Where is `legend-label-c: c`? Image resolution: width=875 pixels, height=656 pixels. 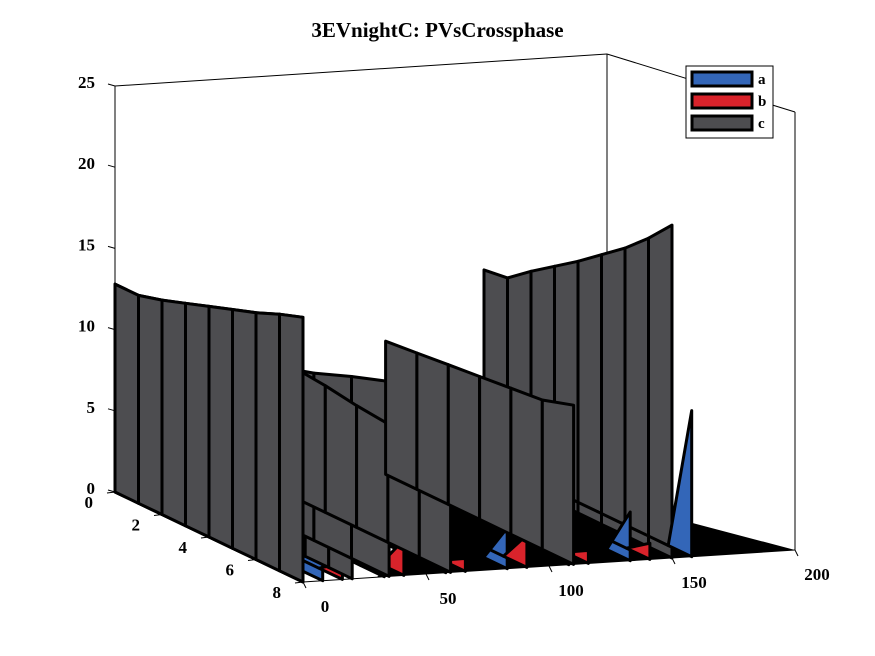 legend-label-c: c is located at coordinates (761, 124).